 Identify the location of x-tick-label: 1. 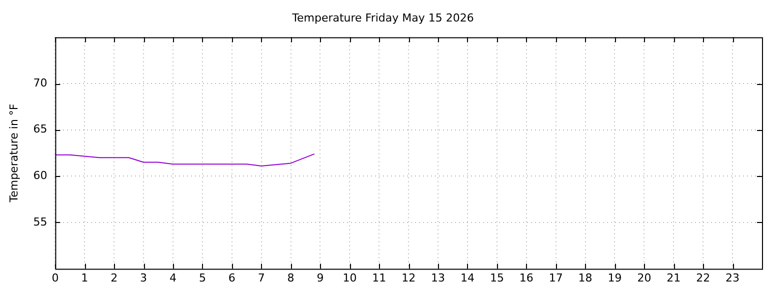
(84, 277).